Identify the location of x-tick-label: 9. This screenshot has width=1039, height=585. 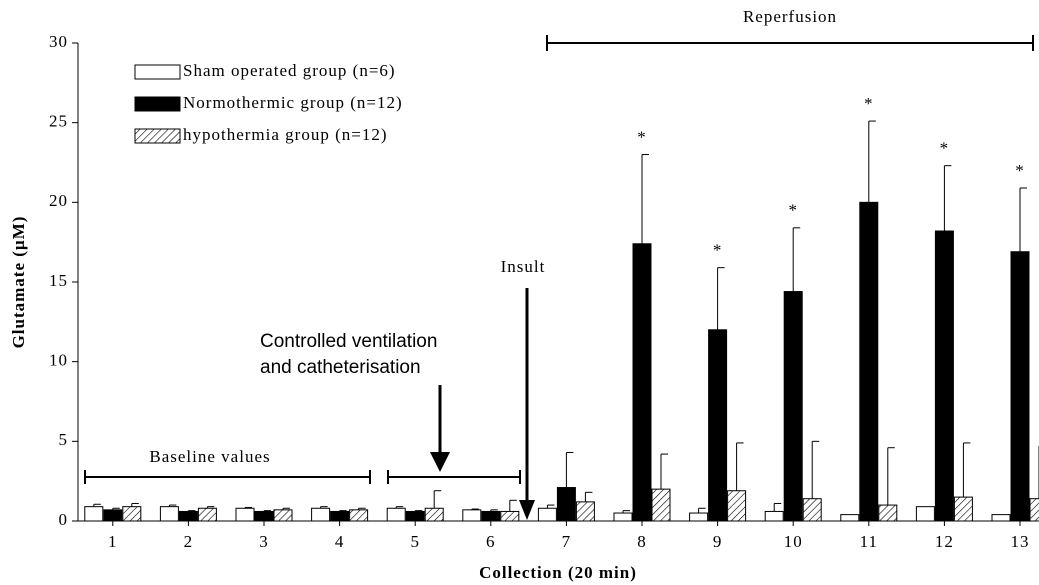
(718, 541).